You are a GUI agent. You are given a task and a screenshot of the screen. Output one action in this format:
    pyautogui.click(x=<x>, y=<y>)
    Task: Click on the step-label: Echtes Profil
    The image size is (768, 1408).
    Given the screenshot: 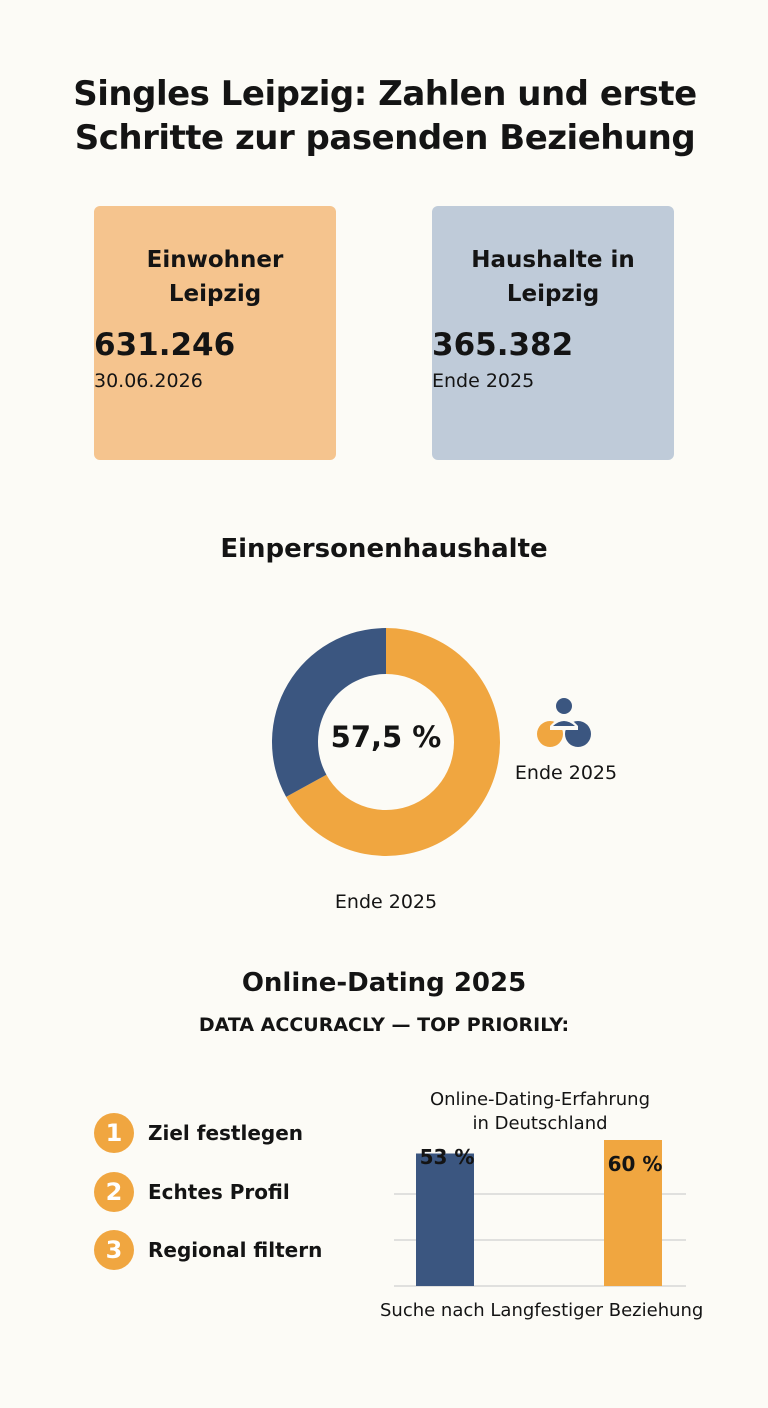 What is the action you would take?
    pyautogui.click(x=219, y=1192)
    